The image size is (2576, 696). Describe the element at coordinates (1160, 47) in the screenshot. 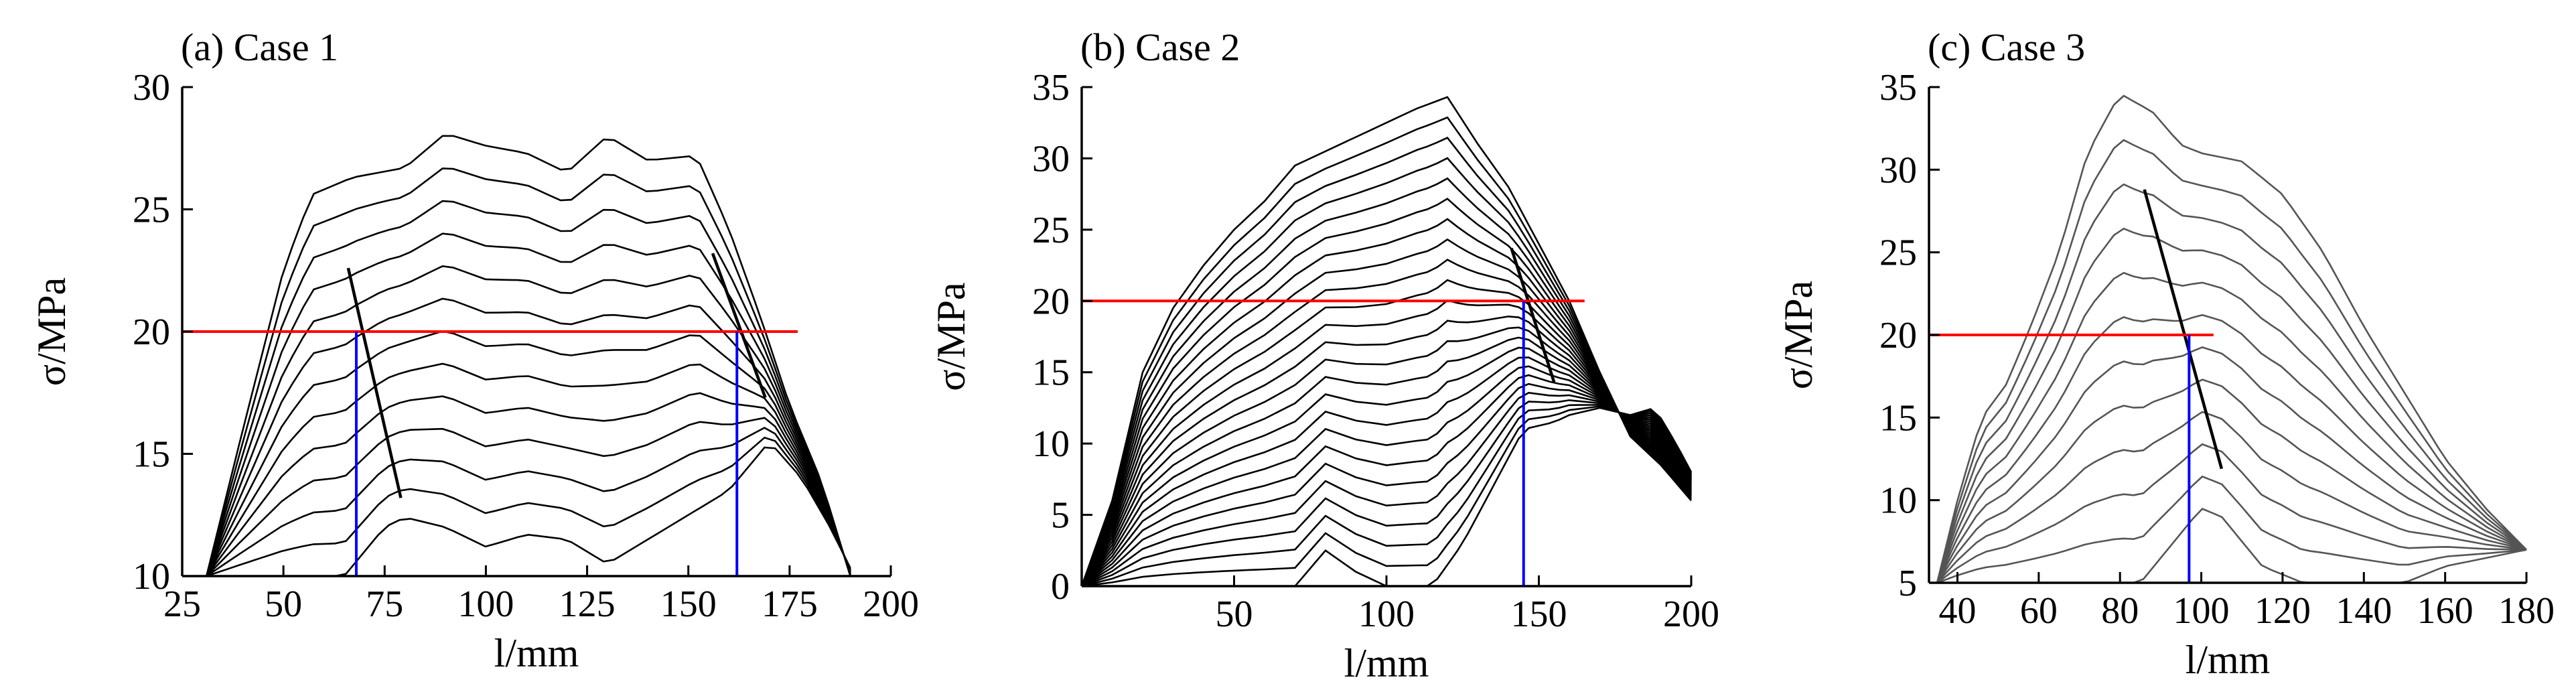

I see `chart-title: (b) Case 2` at that location.